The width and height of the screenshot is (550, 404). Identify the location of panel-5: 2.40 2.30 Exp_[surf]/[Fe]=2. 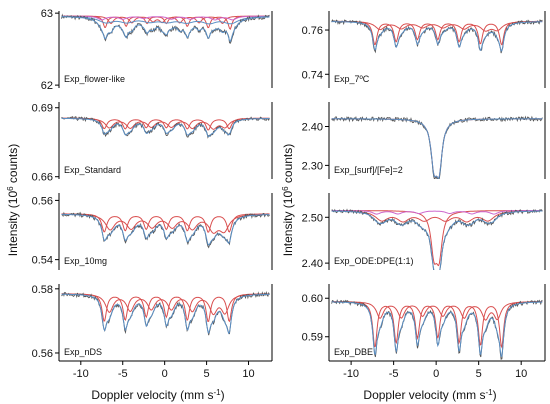
(424, 140).